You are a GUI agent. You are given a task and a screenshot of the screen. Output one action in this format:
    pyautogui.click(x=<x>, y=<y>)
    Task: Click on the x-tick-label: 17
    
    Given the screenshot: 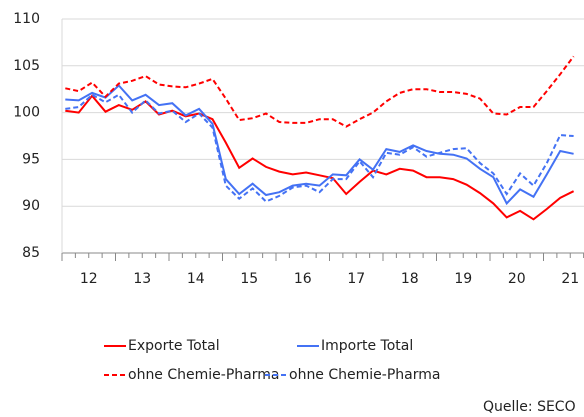 What is the action you would take?
    pyautogui.click(x=356, y=279)
    